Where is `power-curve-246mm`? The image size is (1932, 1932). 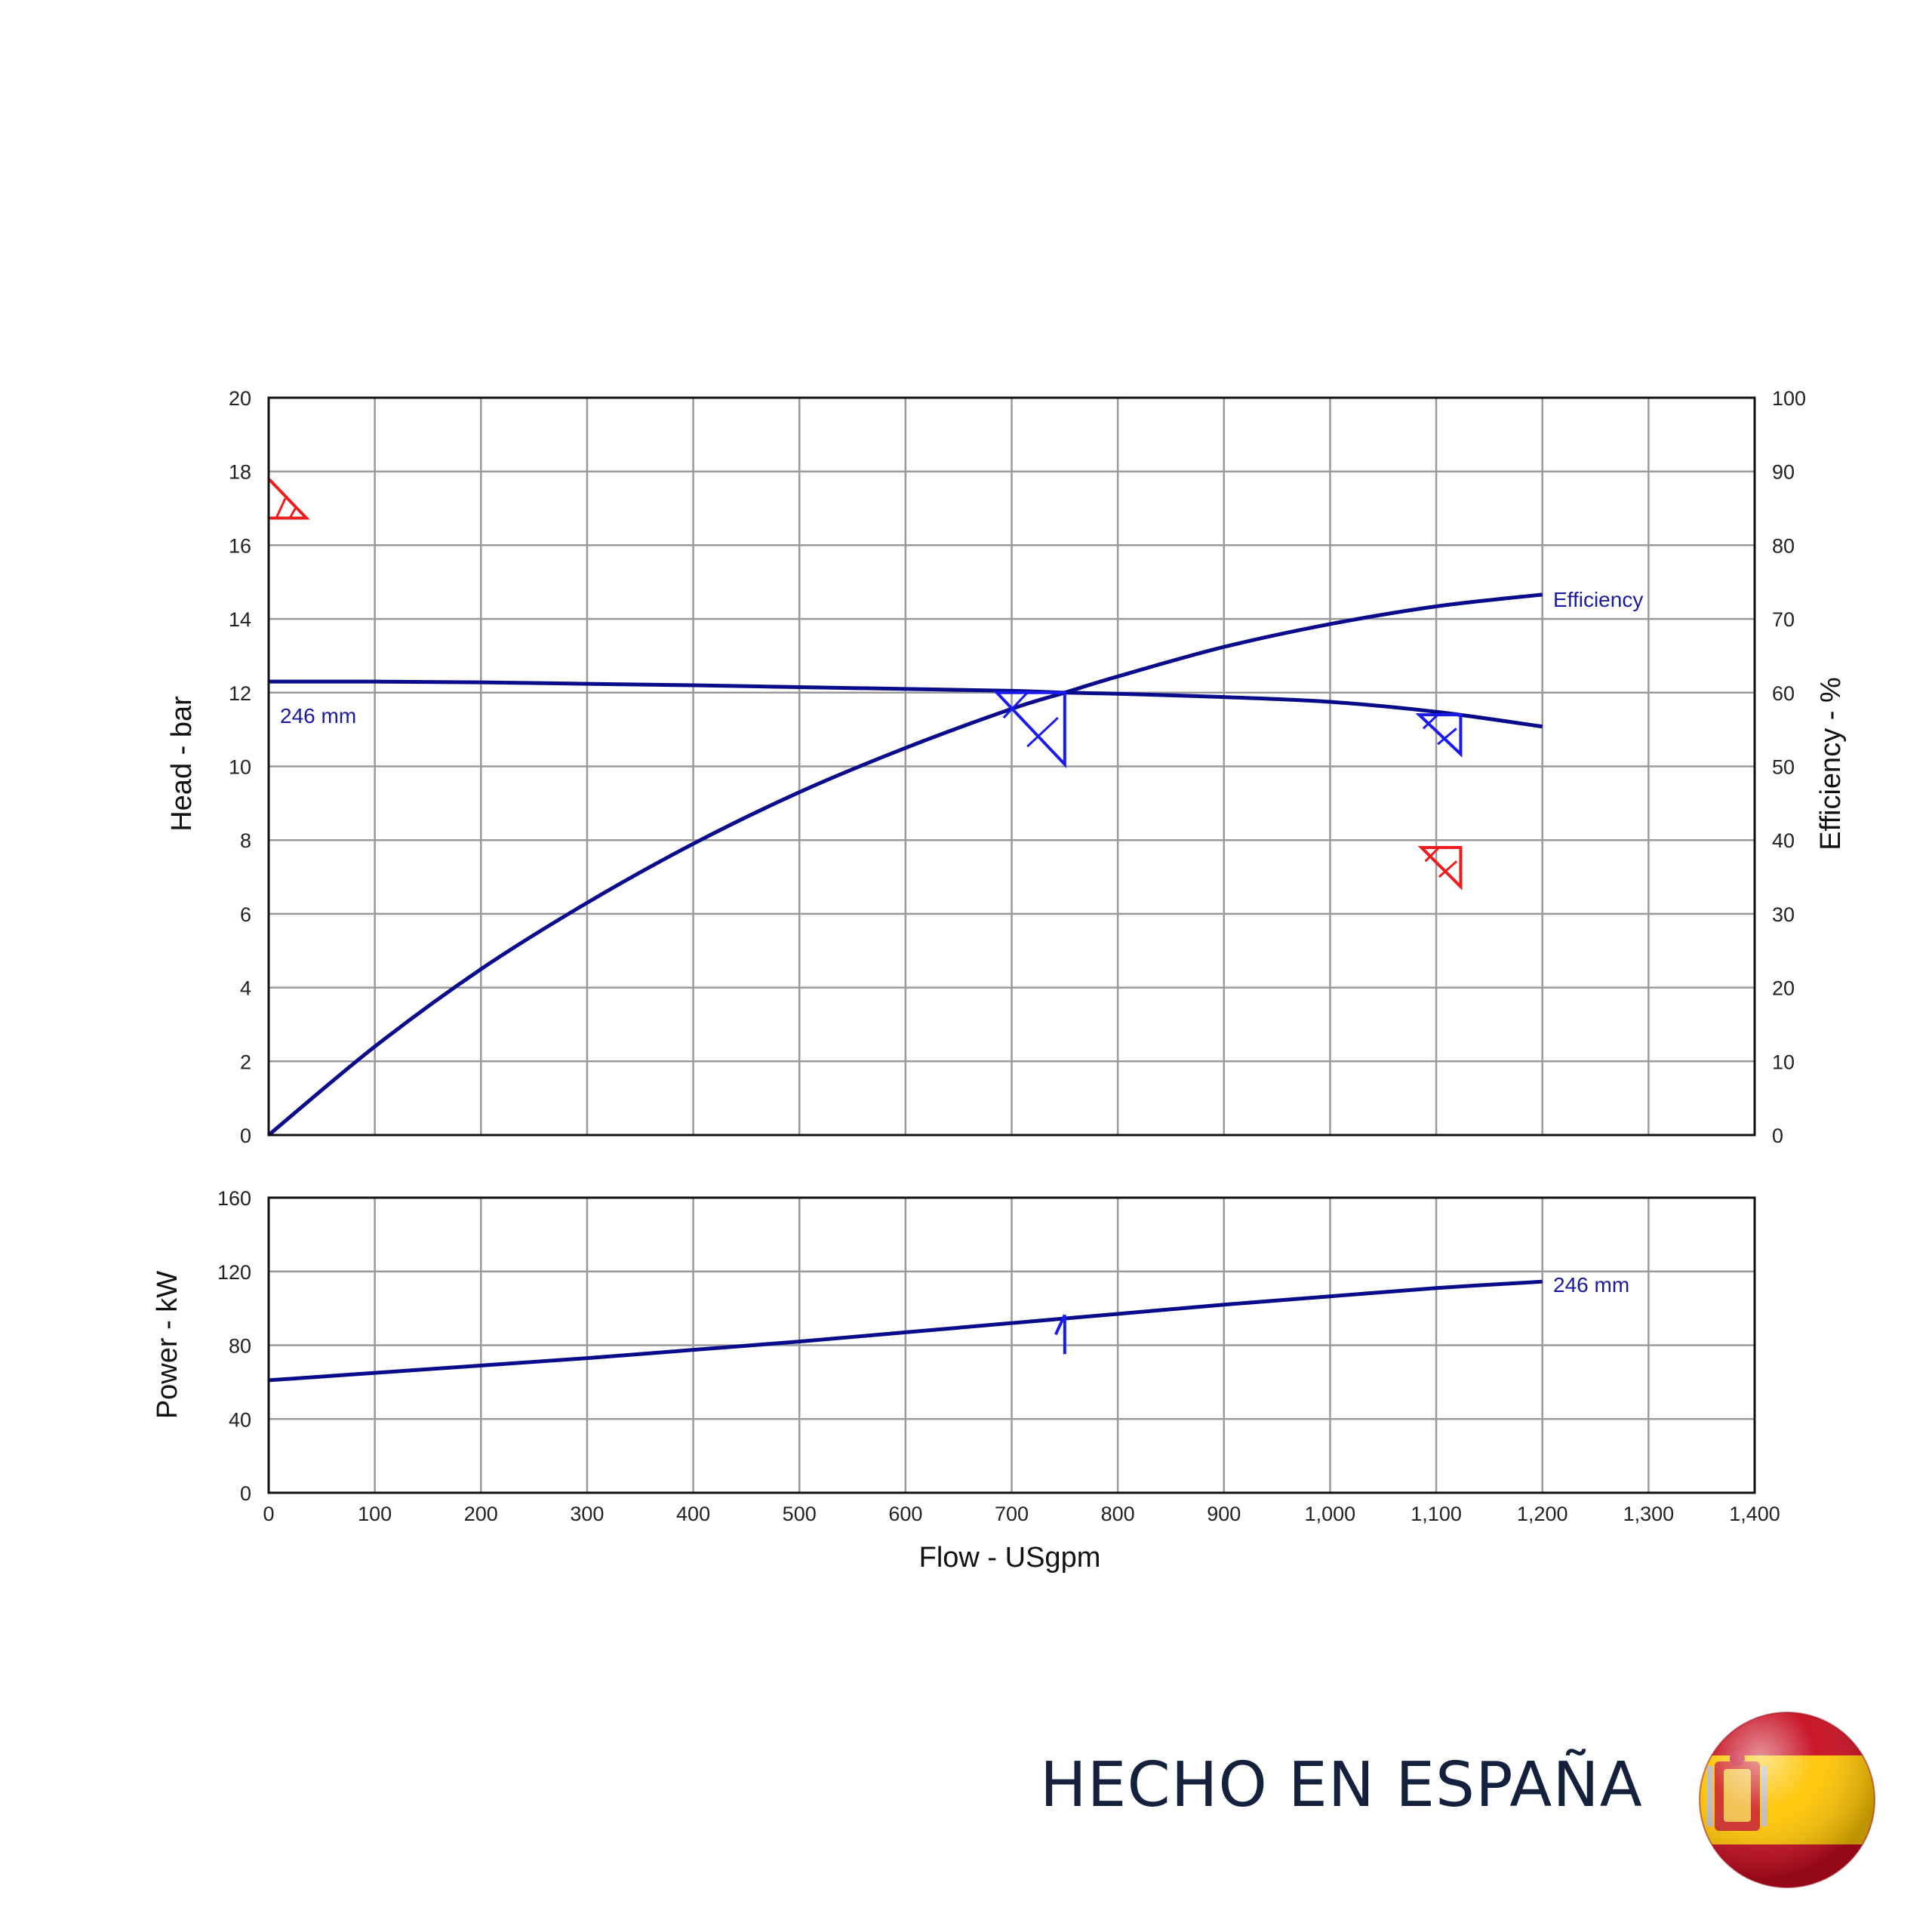
power-curve-246mm is located at coordinates (905, 1331).